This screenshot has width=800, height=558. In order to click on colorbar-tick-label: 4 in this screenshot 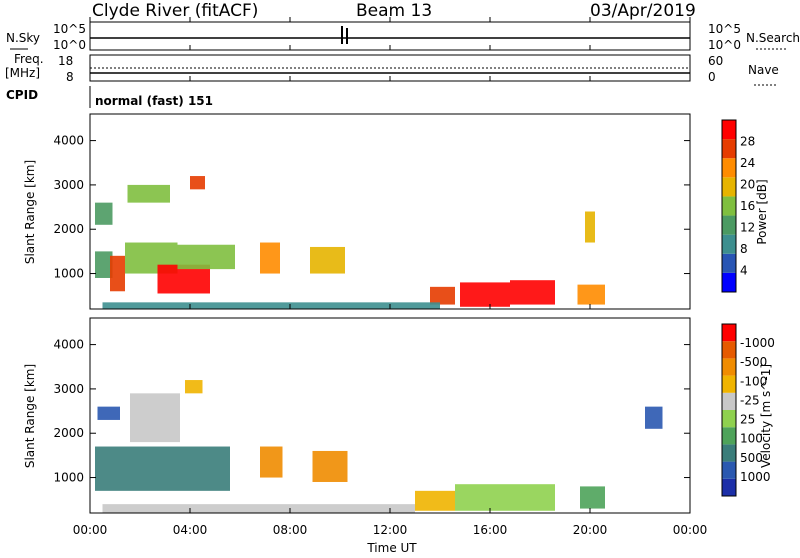, I will do `click(744, 271)`.